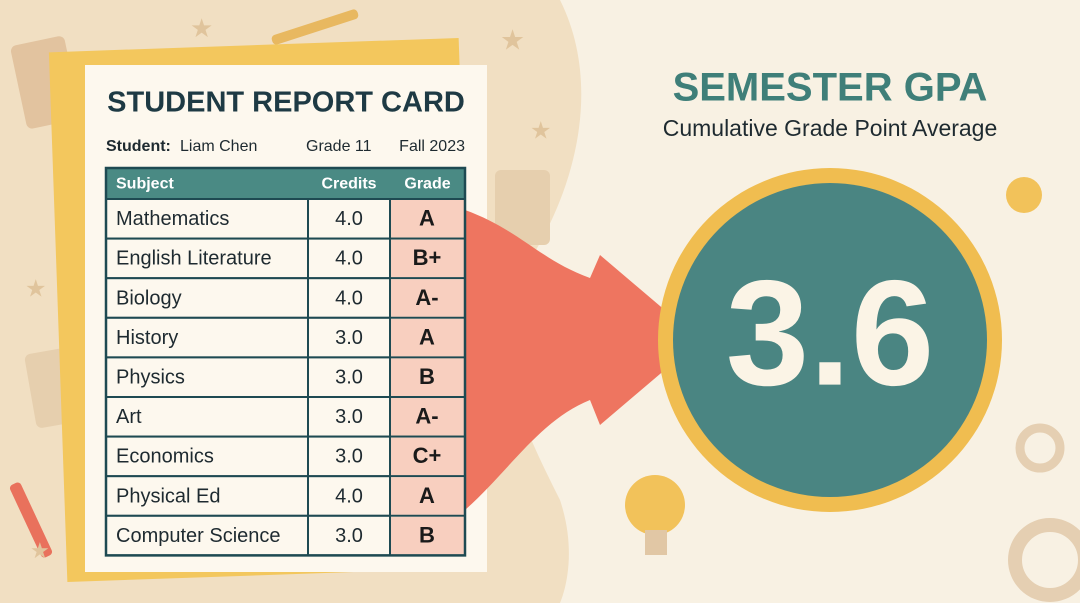 This screenshot has width=1080, height=603. What do you see at coordinates (348, 184) in the screenshot?
I see `header-cell: Credits` at bounding box center [348, 184].